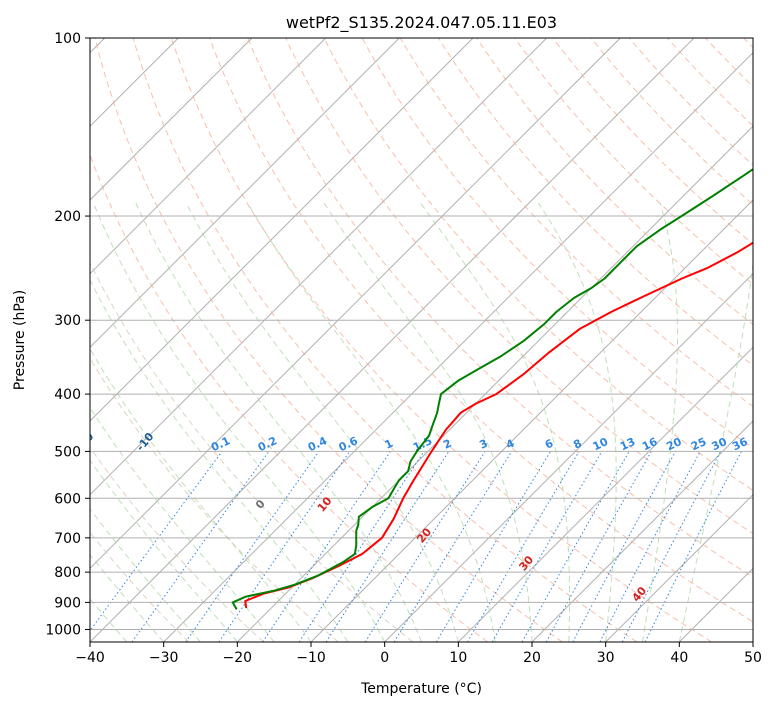 The image size is (775, 708). What do you see at coordinates (90, 658) in the screenshot?
I see `x-tick-label: −40` at bounding box center [90, 658].